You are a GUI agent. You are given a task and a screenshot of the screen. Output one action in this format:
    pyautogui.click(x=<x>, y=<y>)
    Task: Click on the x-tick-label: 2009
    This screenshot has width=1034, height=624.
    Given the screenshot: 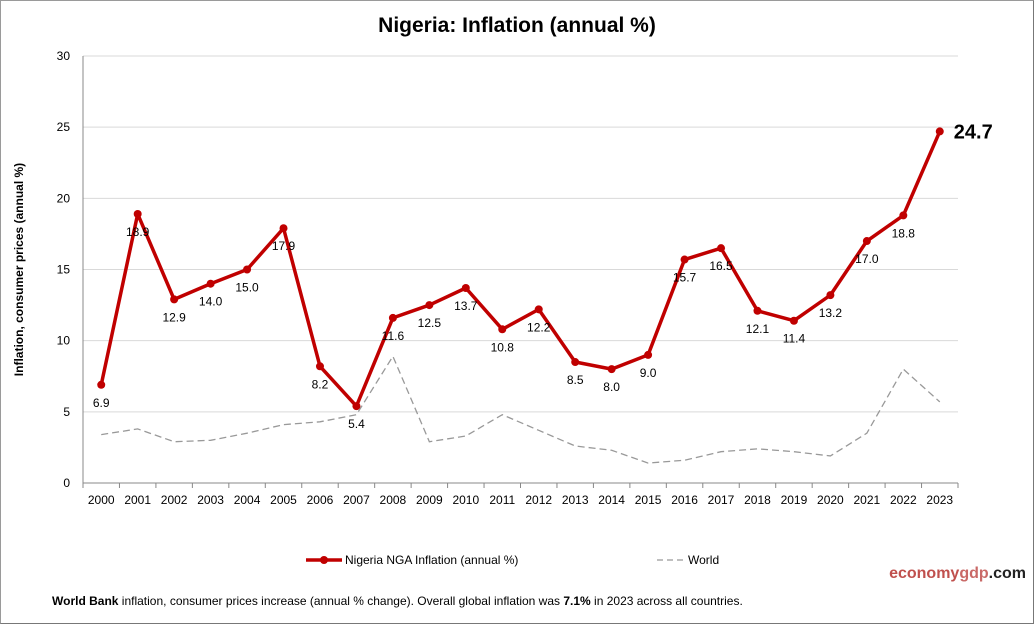 What is the action you would take?
    pyautogui.click(x=429, y=500)
    